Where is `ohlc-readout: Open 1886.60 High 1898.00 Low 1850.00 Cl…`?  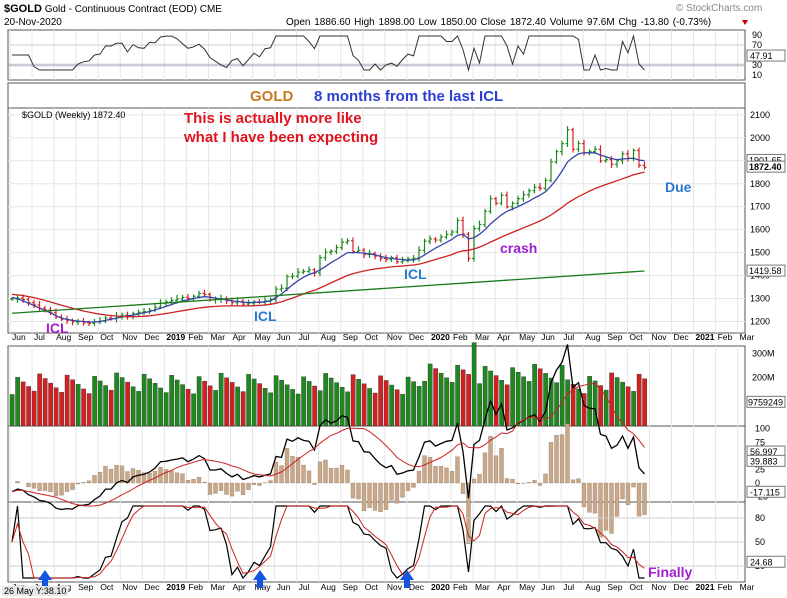 ohlc-readout: Open 1886.60 High 1898.00 Low 1850.00 Cl… is located at coordinates (499, 22).